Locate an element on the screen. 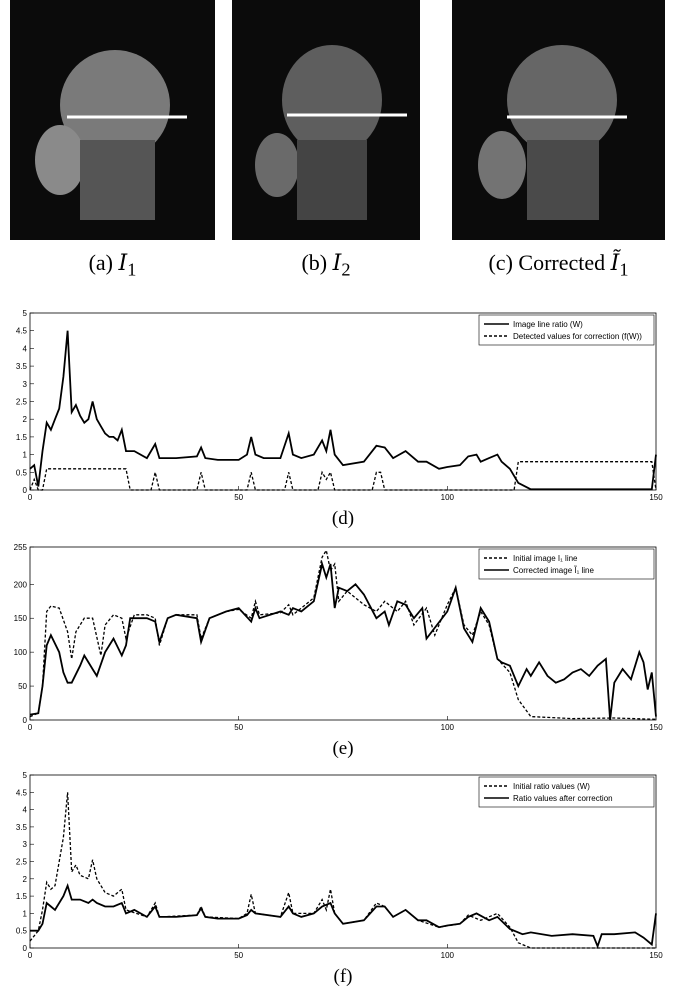 This screenshot has height=988, width=685. photo-a is located at coordinates (112, 120).